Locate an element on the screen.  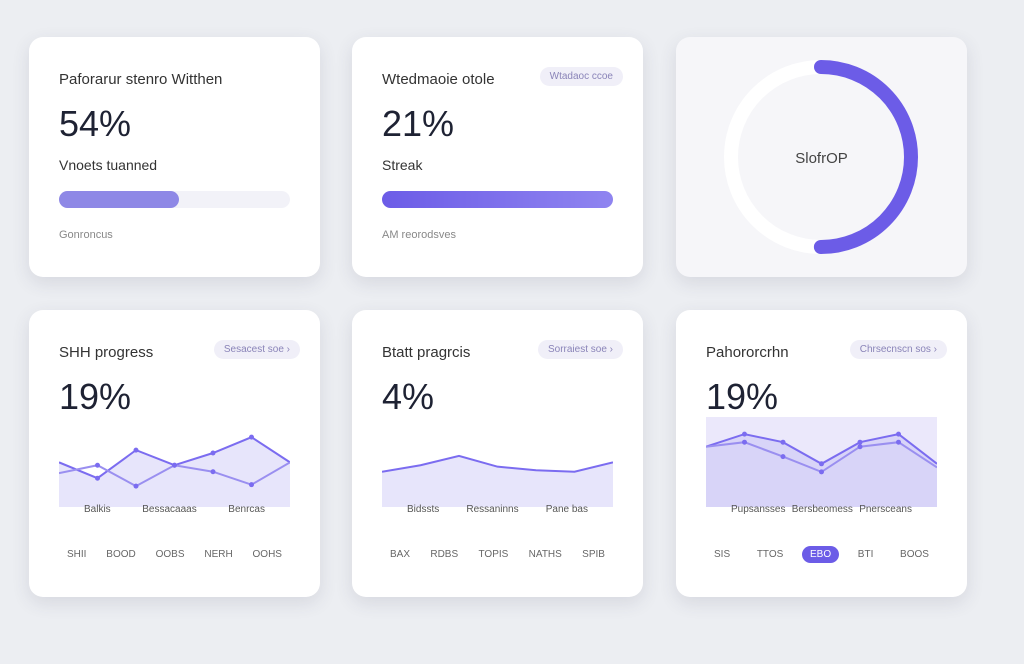
card-title: Pahororcrhn is located at coordinates (747, 352).